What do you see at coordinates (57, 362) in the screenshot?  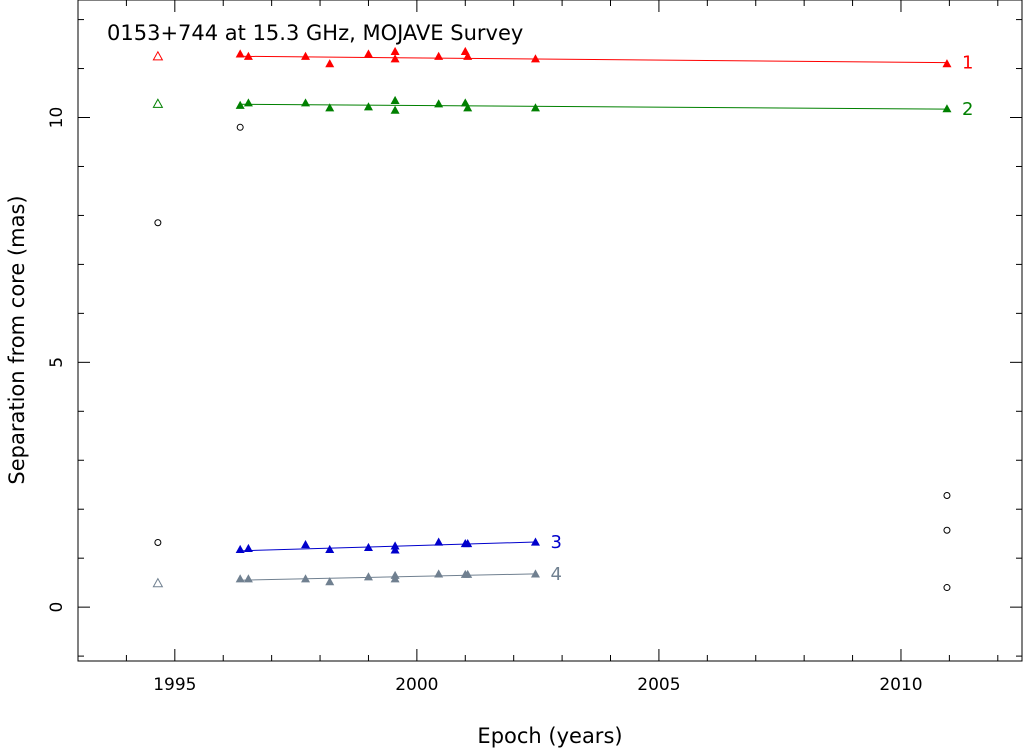 I see `y-tick-label: 5` at bounding box center [57, 362].